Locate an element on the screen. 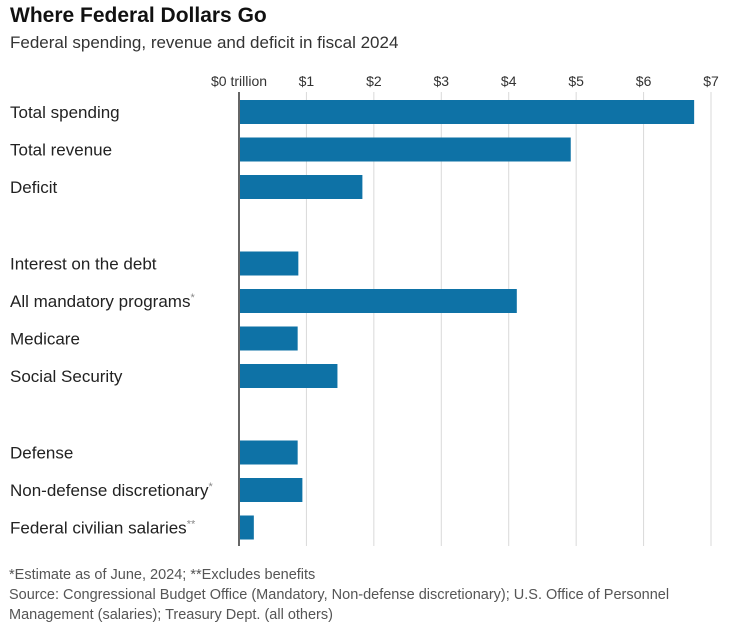 The height and width of the screenshot is (642, 755). category-label: Social Security is located at coordinates (66, 376).